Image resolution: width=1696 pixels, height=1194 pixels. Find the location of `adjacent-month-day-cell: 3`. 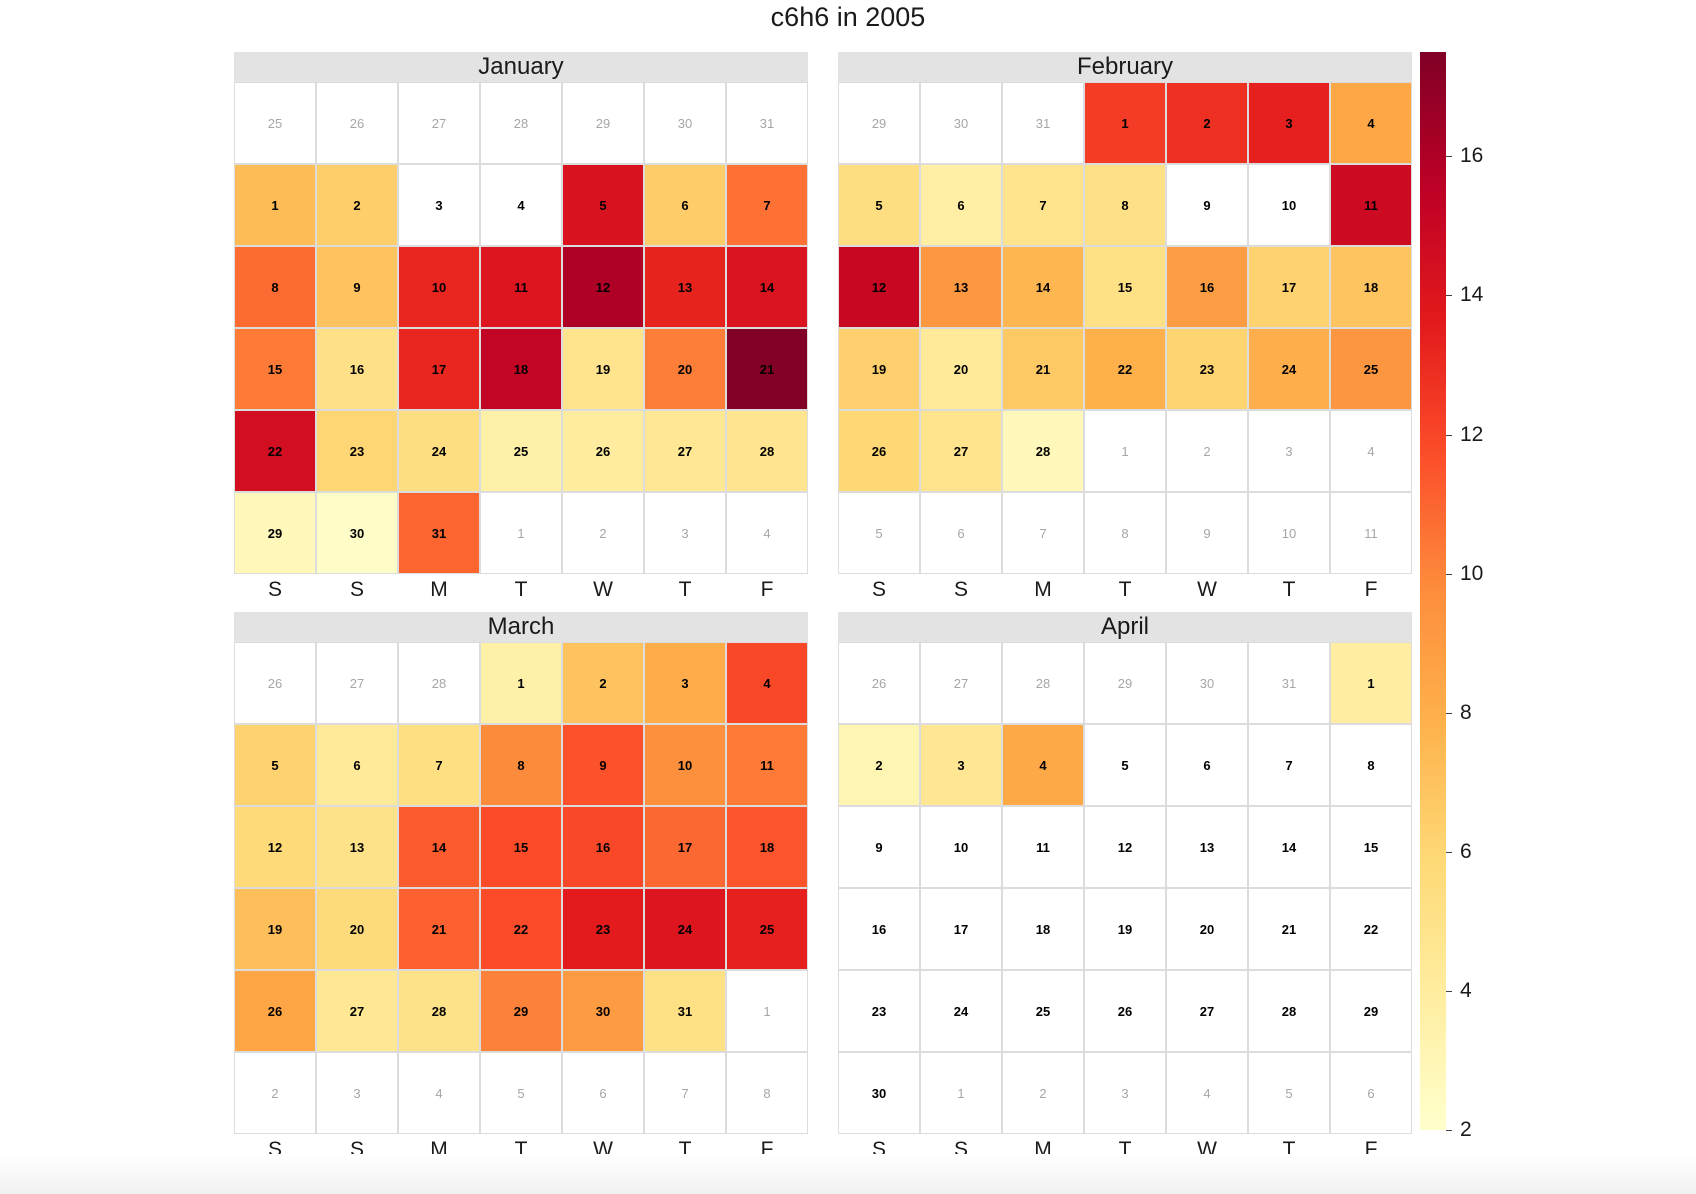

adjacent-month-day-cell: 3 is located at coordinates (1289, 451).